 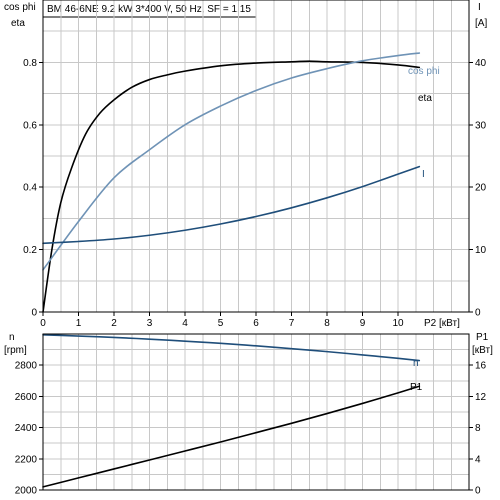 What do you see at coordinates (481, 397) in the screenshot?
I see `y-right-tick-label: 12` at bounding box center [481, 397].